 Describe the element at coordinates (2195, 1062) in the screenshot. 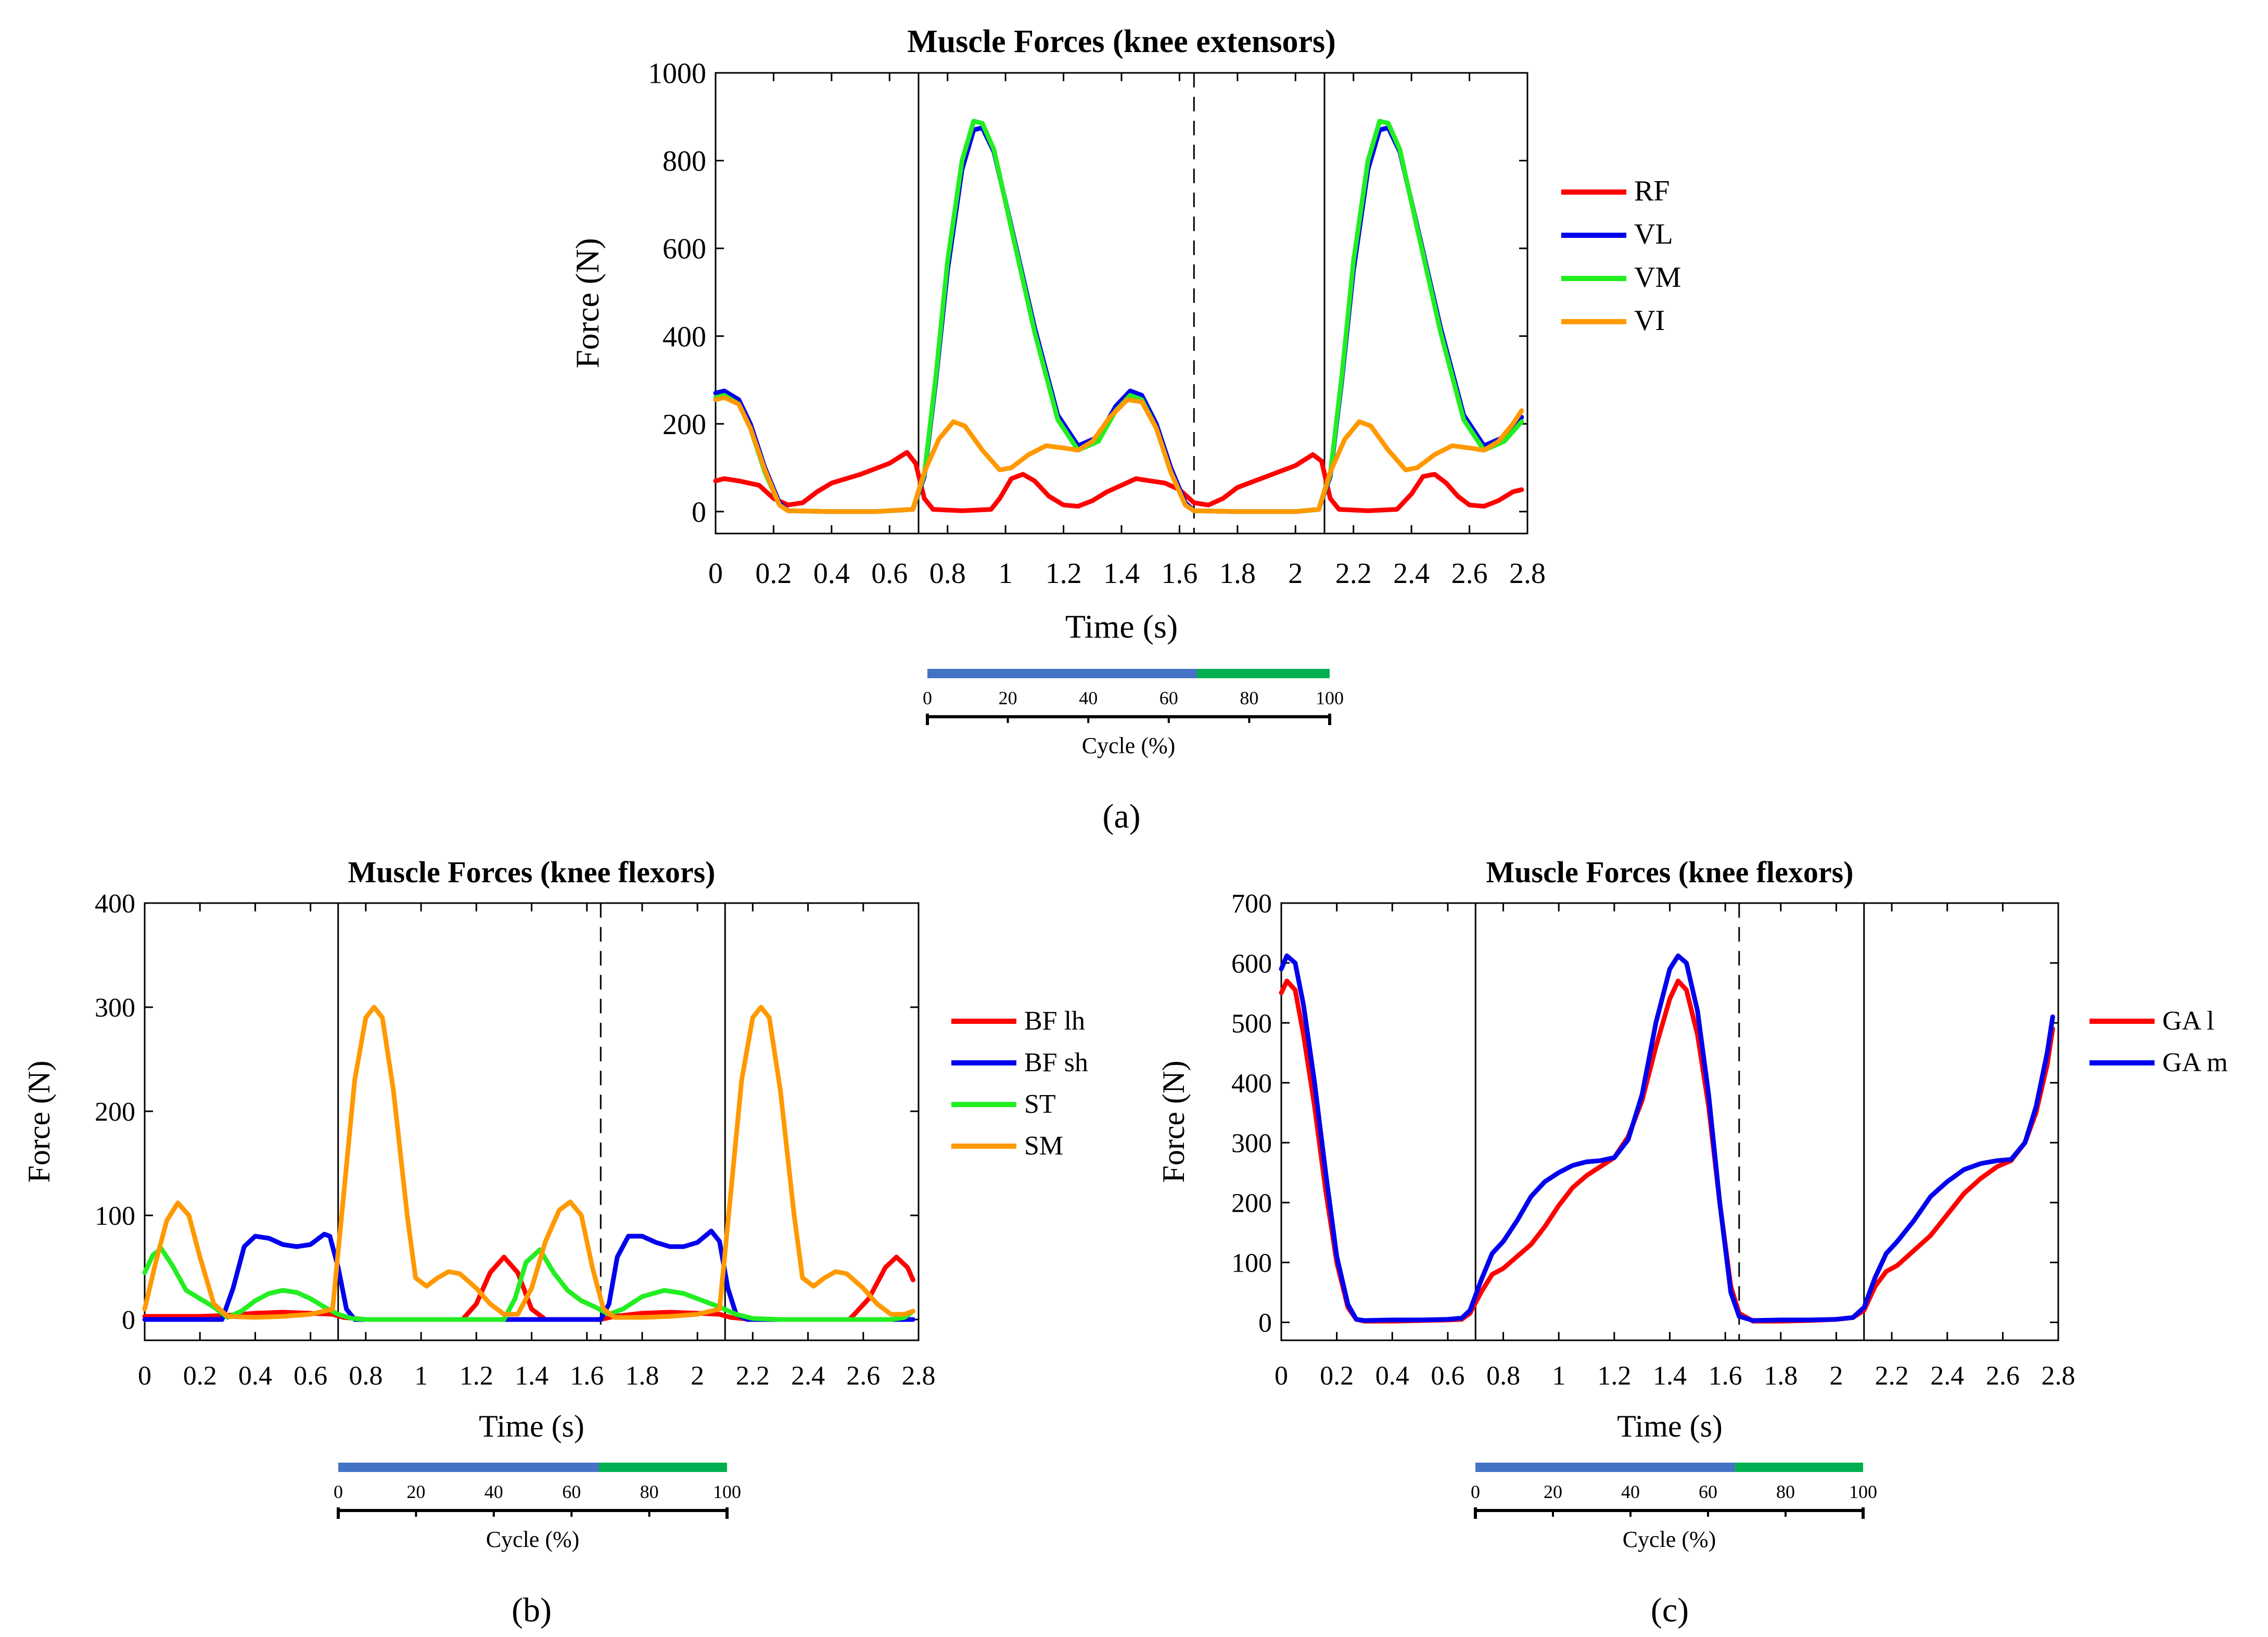

I see `legend-label: GA m` at that location.